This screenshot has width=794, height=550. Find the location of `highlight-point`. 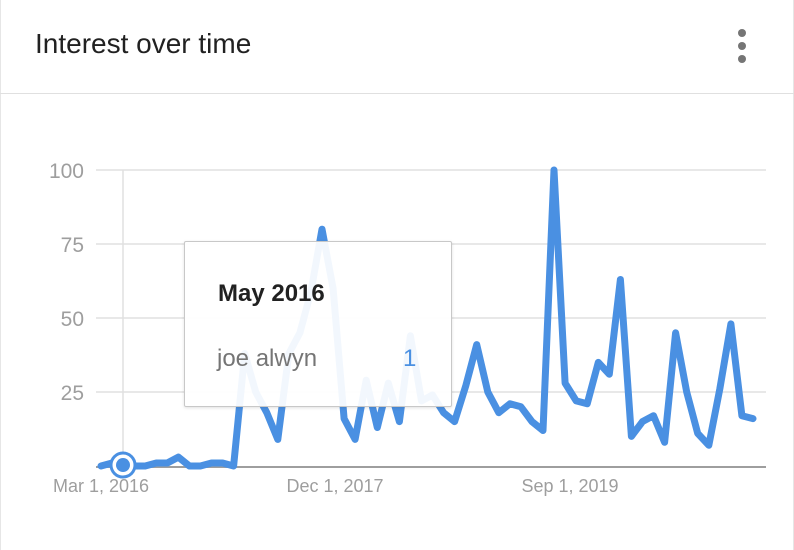

highlight-point is located at coordinates (123, 465).